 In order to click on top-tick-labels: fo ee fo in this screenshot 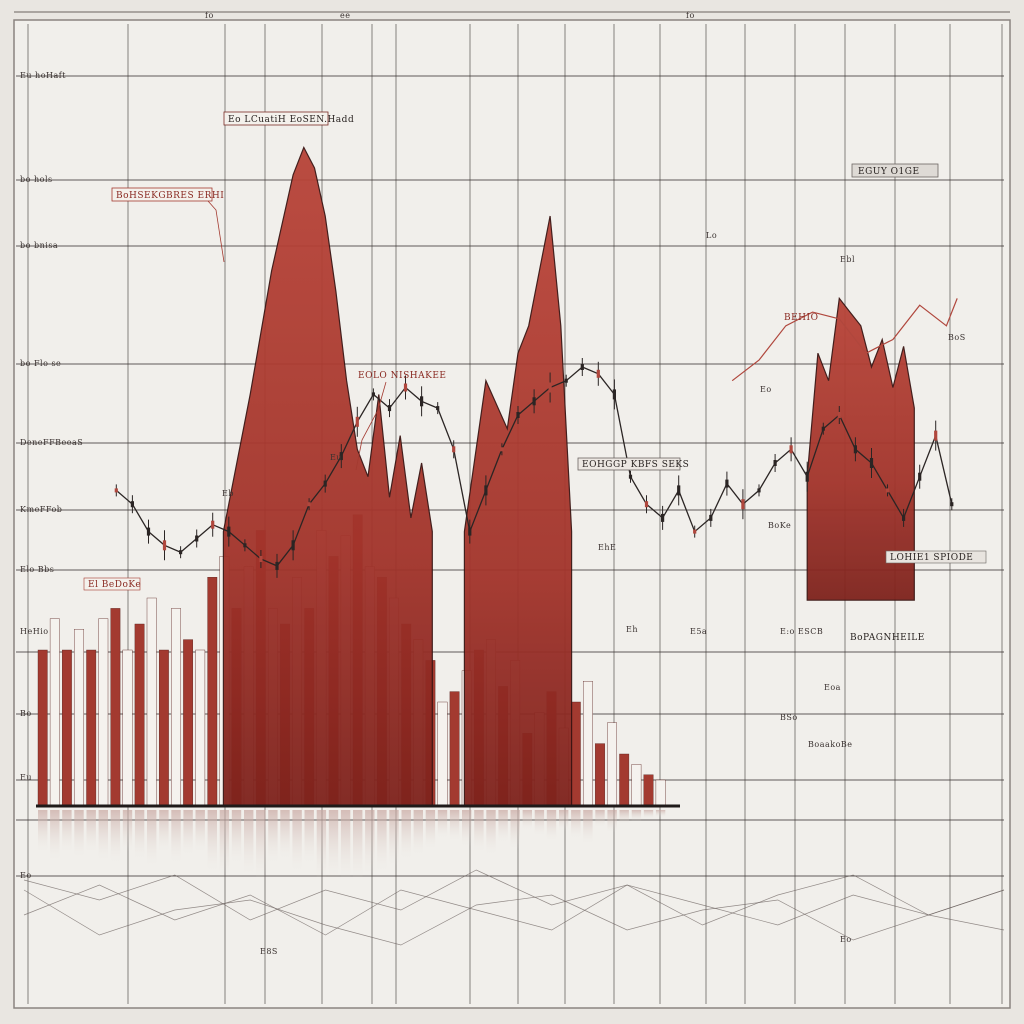, I will do `click(449, 15)`.